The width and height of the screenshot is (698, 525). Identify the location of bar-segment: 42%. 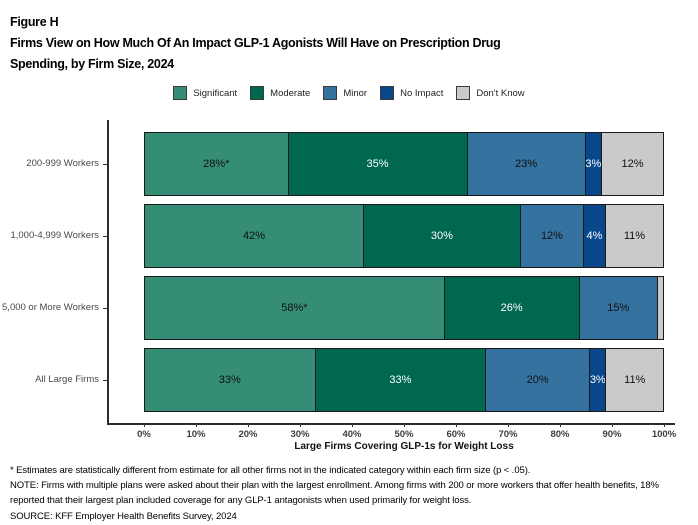
(254, 236).